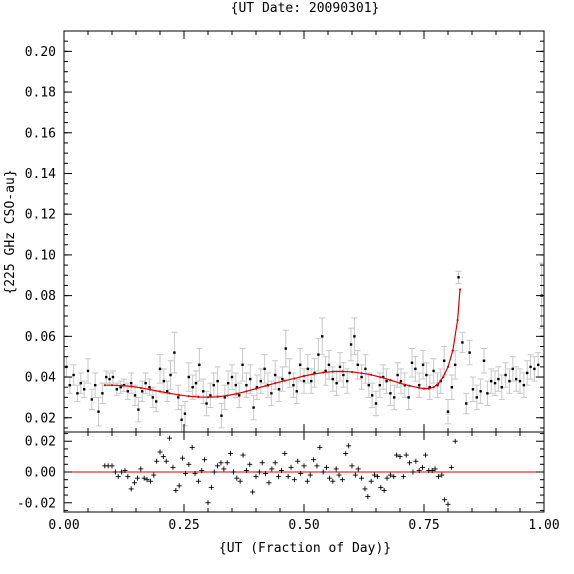 The image size is (574, 574). What do you see at coordinates (40, 52) in the screenshot?
I see `y-tick-label: 0.20` at bounding box center [40, 52].